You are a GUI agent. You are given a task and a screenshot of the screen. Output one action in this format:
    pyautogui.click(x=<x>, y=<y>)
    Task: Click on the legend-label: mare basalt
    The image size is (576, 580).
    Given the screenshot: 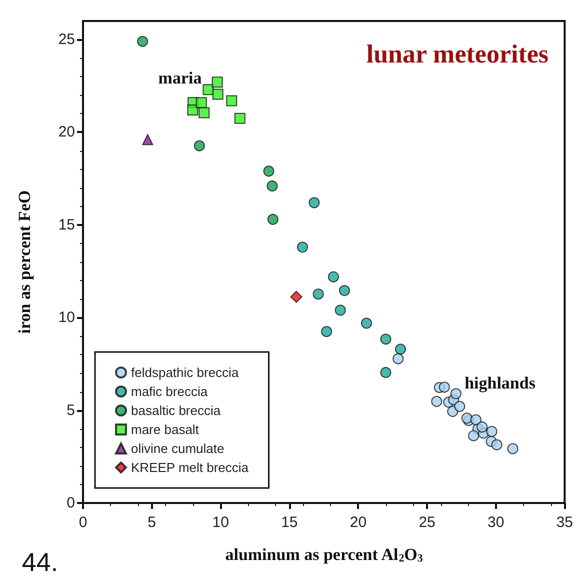 What is the action you would take?
    pyautogui.click(x=165, y=429)
    